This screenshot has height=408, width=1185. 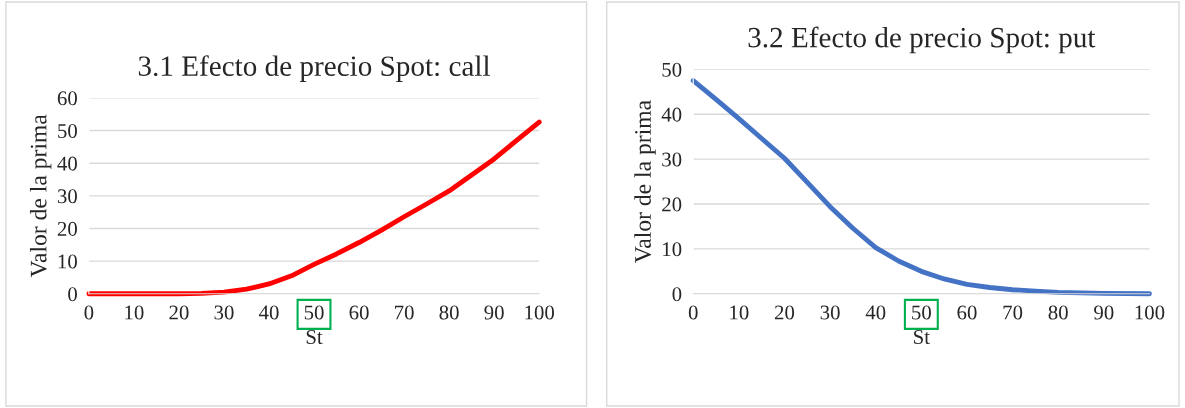 What do you see at coordinates (314, 68) in the screenshot?
I see `chart-title: 3.1 Efecto de precio Spot: call` at bounding box center [314, 68].